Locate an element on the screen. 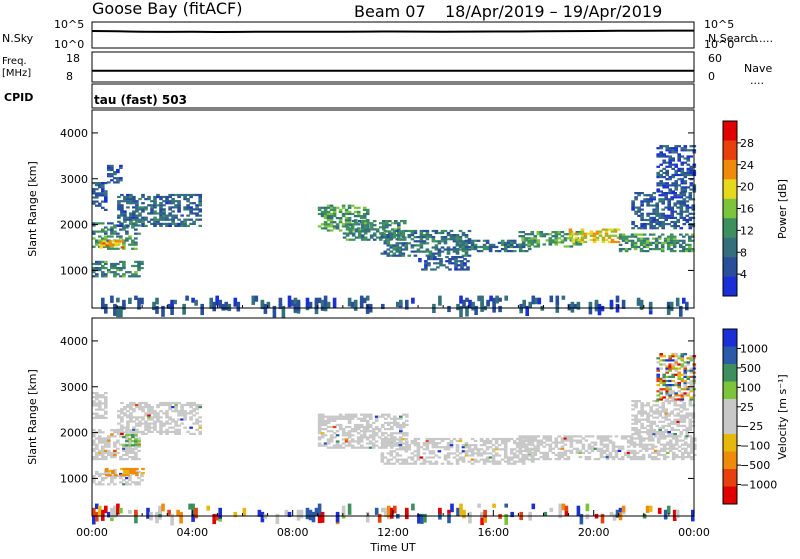 Image resolution: width=800 pixels, height=559 pixels. colorbar-segment is located at coordinates (730, 267).